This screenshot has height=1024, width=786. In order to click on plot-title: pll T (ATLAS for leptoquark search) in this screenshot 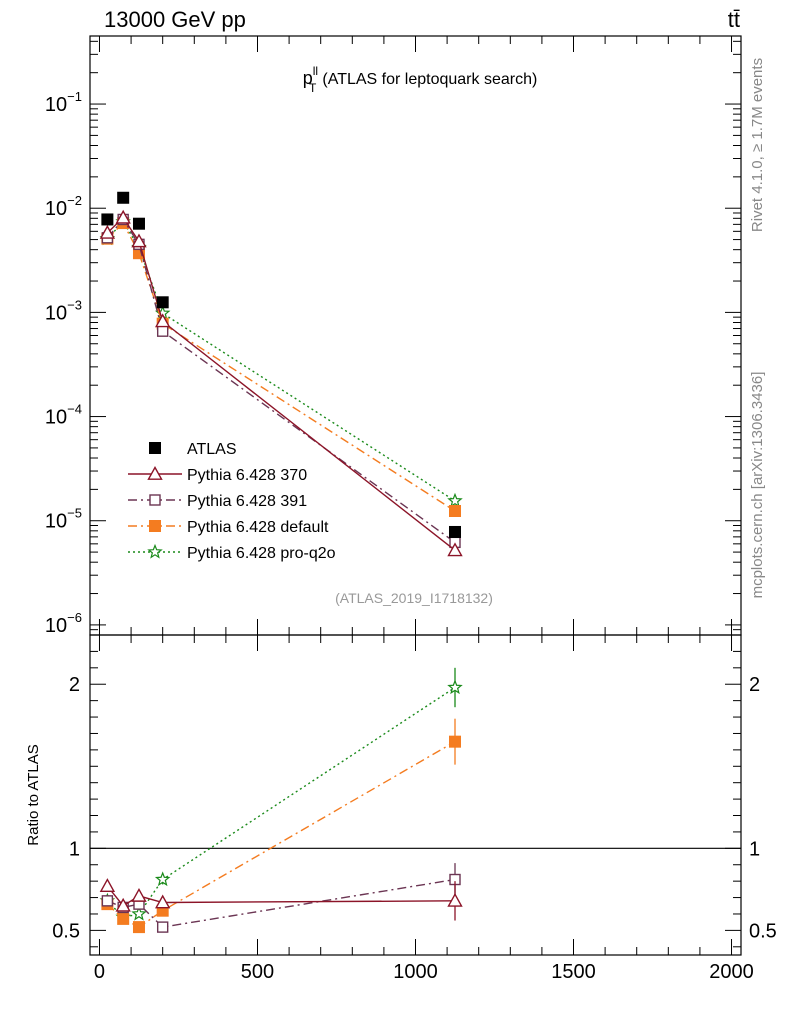, I will do `click(420, 79)`.